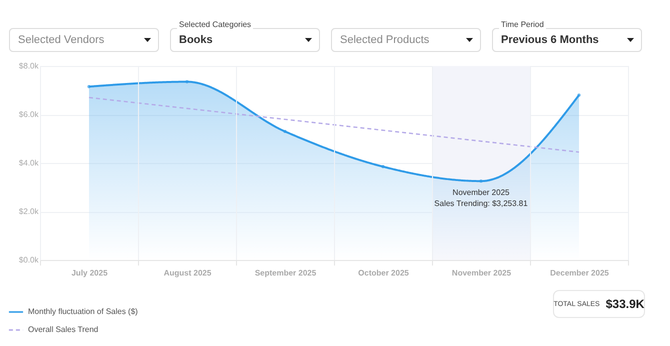 The width and height of the screenshot is (670, 346). Describe the element at coordinates (481, 193) in the screenshot. I see `text: November 2025` at that location.